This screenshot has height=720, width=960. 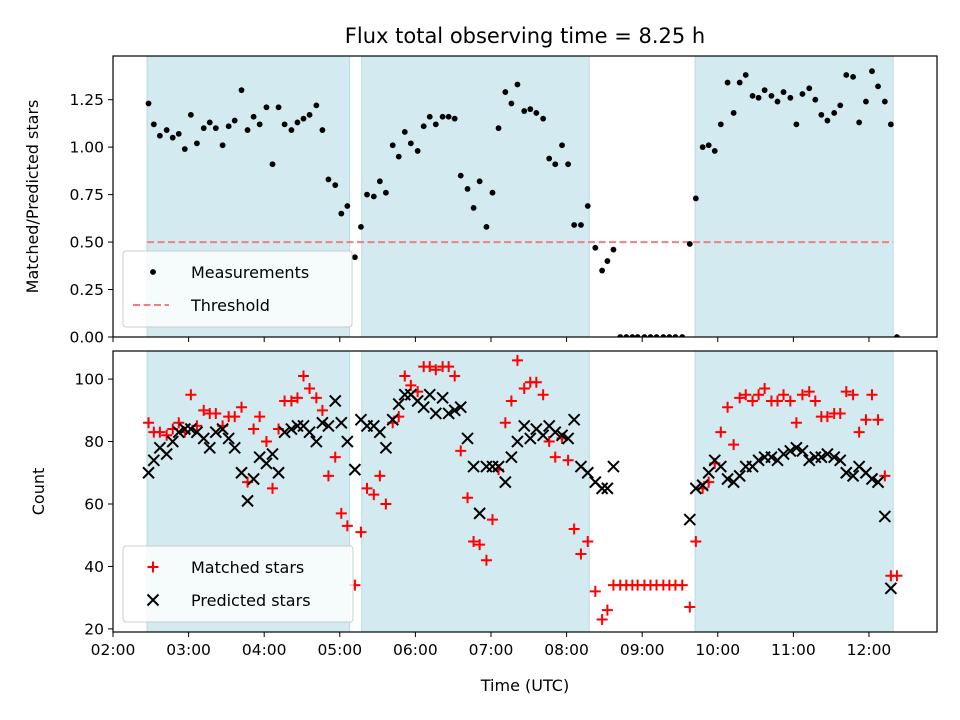 What do you see at coordinates (89, 380) in the screenshot?
I see `y-tick-label: 100` at bounding box center [89, 380].